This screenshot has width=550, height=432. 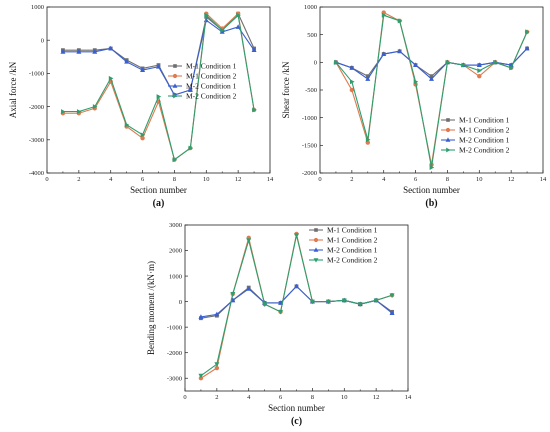 What do you see at coordinates (352, 240) in the screenshot?
I see `legend-entry: M-1 Condition 2` at bounding box center [352, 240].